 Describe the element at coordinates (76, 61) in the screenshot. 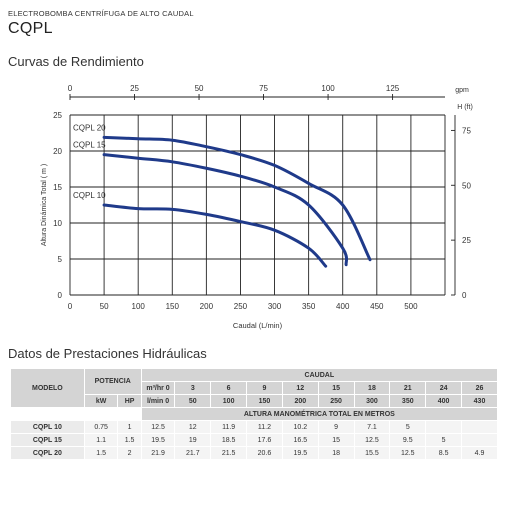

I see `curves-section-title: Curvas de Rendimiento` at that location.